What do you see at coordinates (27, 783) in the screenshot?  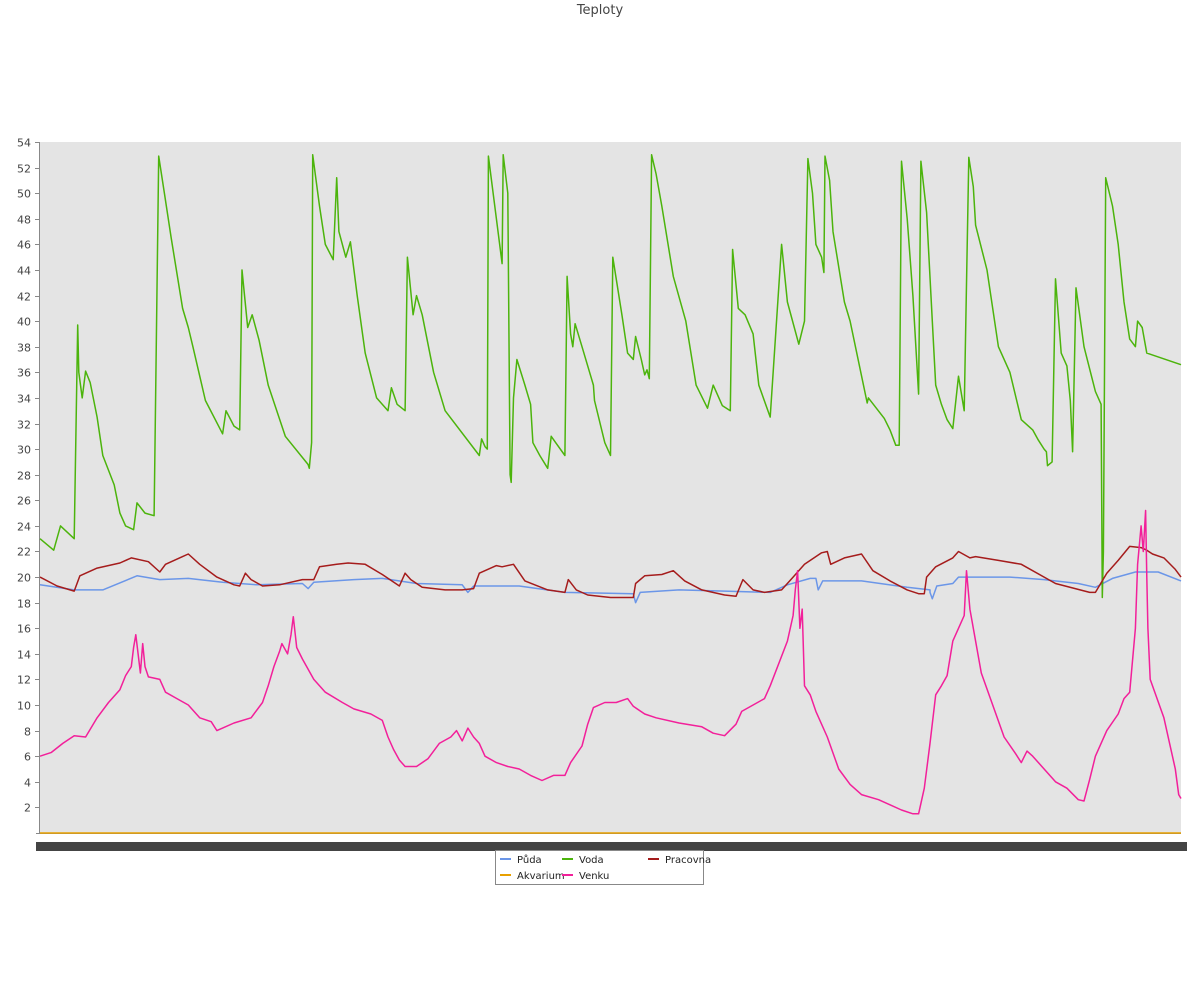 I see `y-tick-label: 4` at bounding box center [27, 783].